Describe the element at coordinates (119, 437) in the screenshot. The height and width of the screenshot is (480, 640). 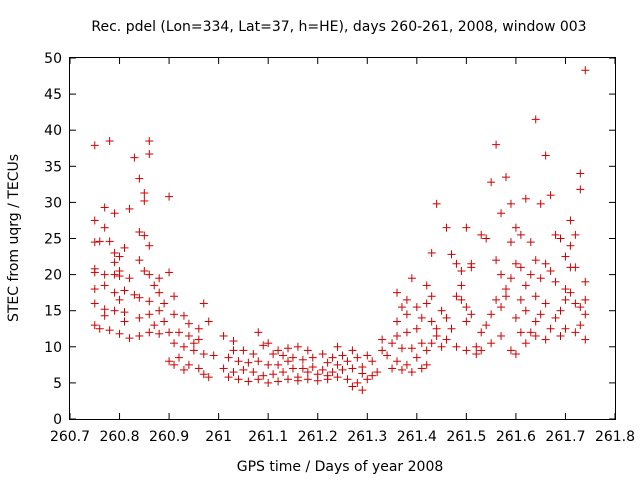
I see `x-tick-label: 260.8` at that location.